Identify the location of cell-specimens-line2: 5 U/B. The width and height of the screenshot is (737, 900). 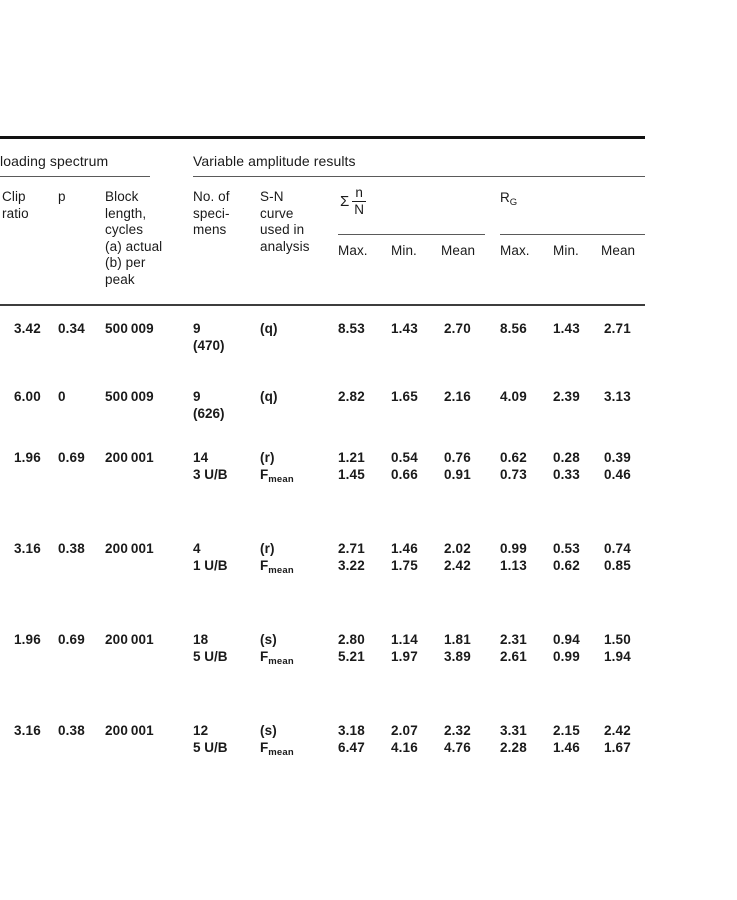
(210, 656).